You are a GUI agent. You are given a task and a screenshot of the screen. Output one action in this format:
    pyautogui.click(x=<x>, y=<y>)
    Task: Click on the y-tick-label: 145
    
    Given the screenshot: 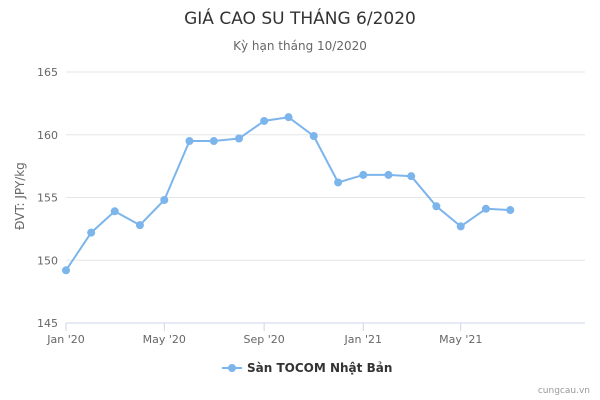 What is the action you would take?
    pyautogui.click(x=47, y=323)
    